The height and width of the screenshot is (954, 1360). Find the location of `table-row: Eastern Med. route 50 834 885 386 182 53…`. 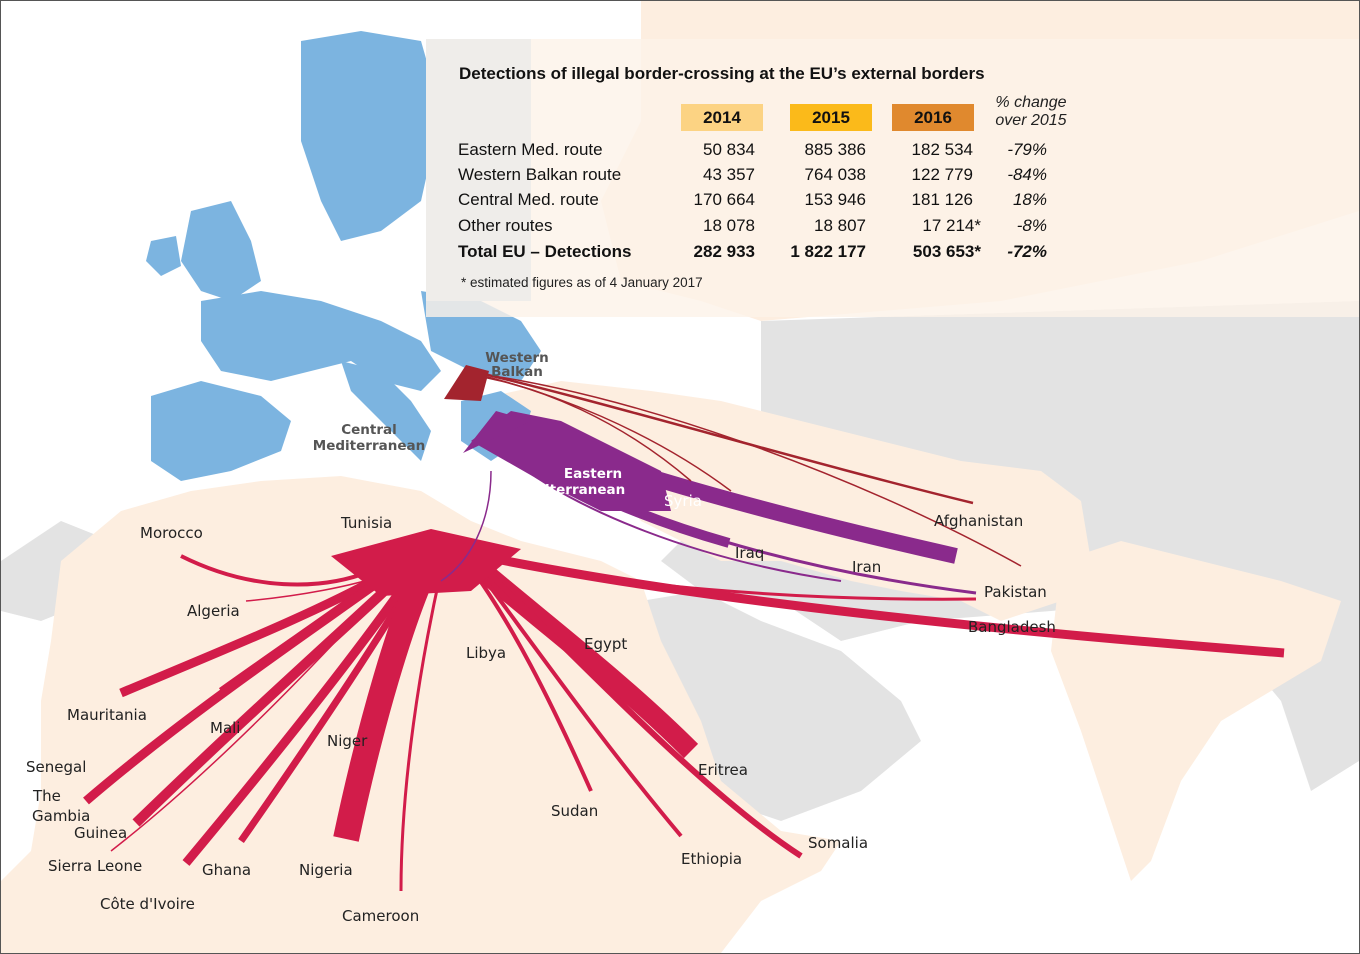

table-row: Eastern Med. route 50 834 885 386 182 53… is located at coordinates (768, 152).